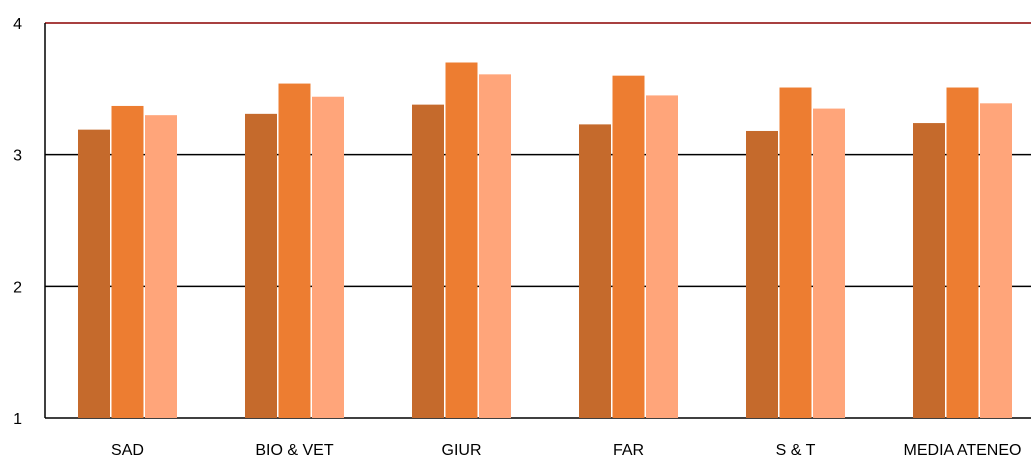  What do you see at coordinates (963, 450) in the screenshot?
I see `x-tick-label-media-ateneo: MEDIA ATENEO` at bounding box center [963, 450].